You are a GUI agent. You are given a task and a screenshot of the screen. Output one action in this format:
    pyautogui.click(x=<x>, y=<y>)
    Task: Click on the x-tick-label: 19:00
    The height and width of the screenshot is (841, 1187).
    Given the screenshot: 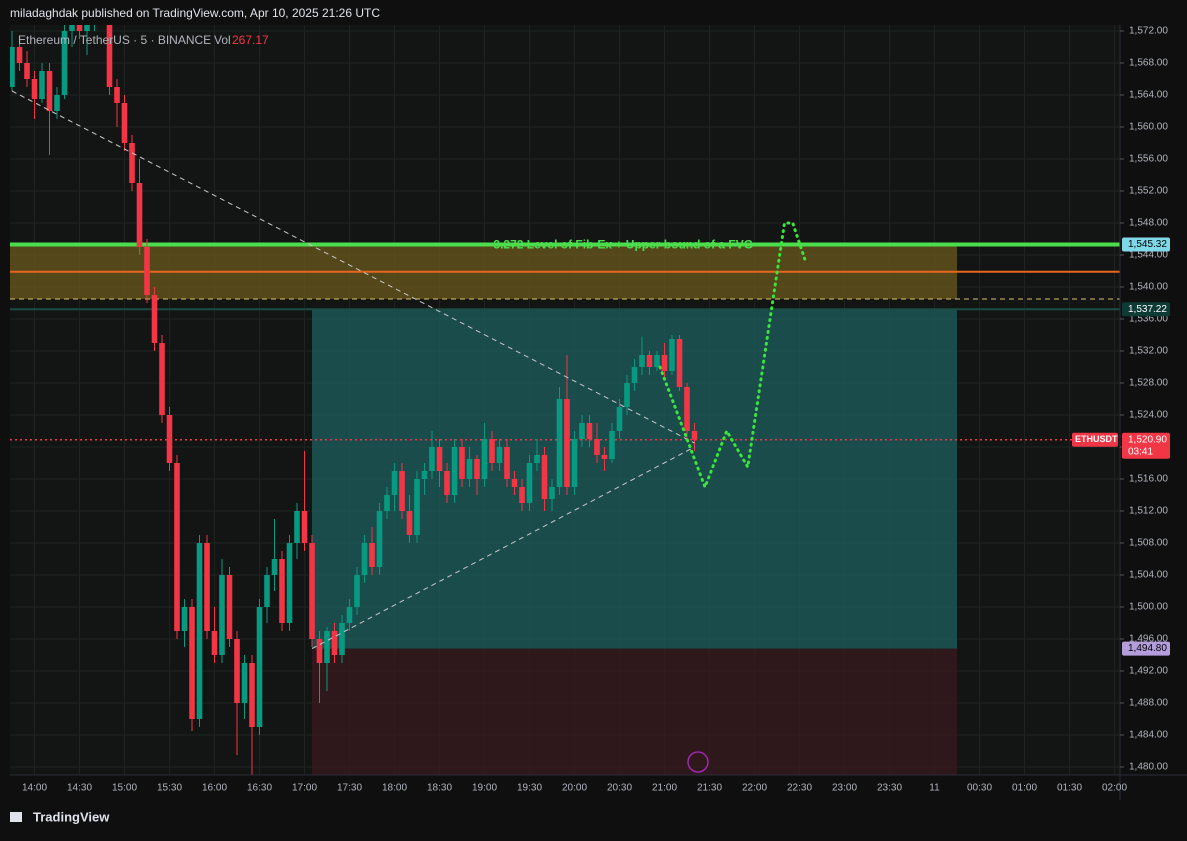 What is the action you would take?
    pyautogui.click(x=484, y=788)
    